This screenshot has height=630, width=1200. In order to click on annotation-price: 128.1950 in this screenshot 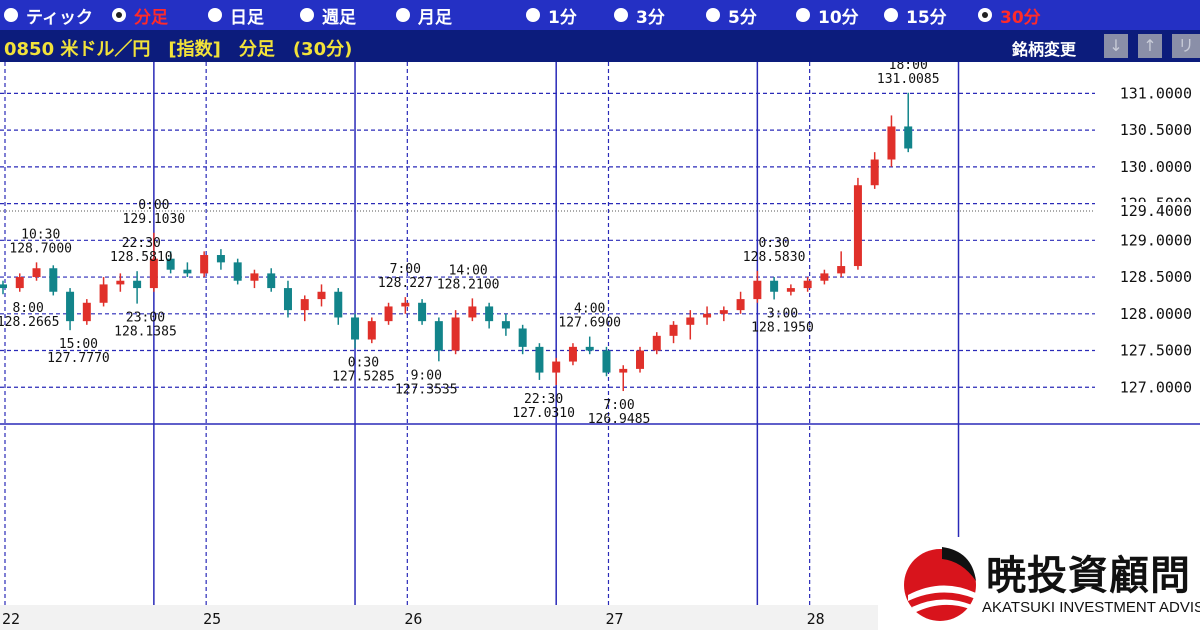, I will do `click(782, 327)`.